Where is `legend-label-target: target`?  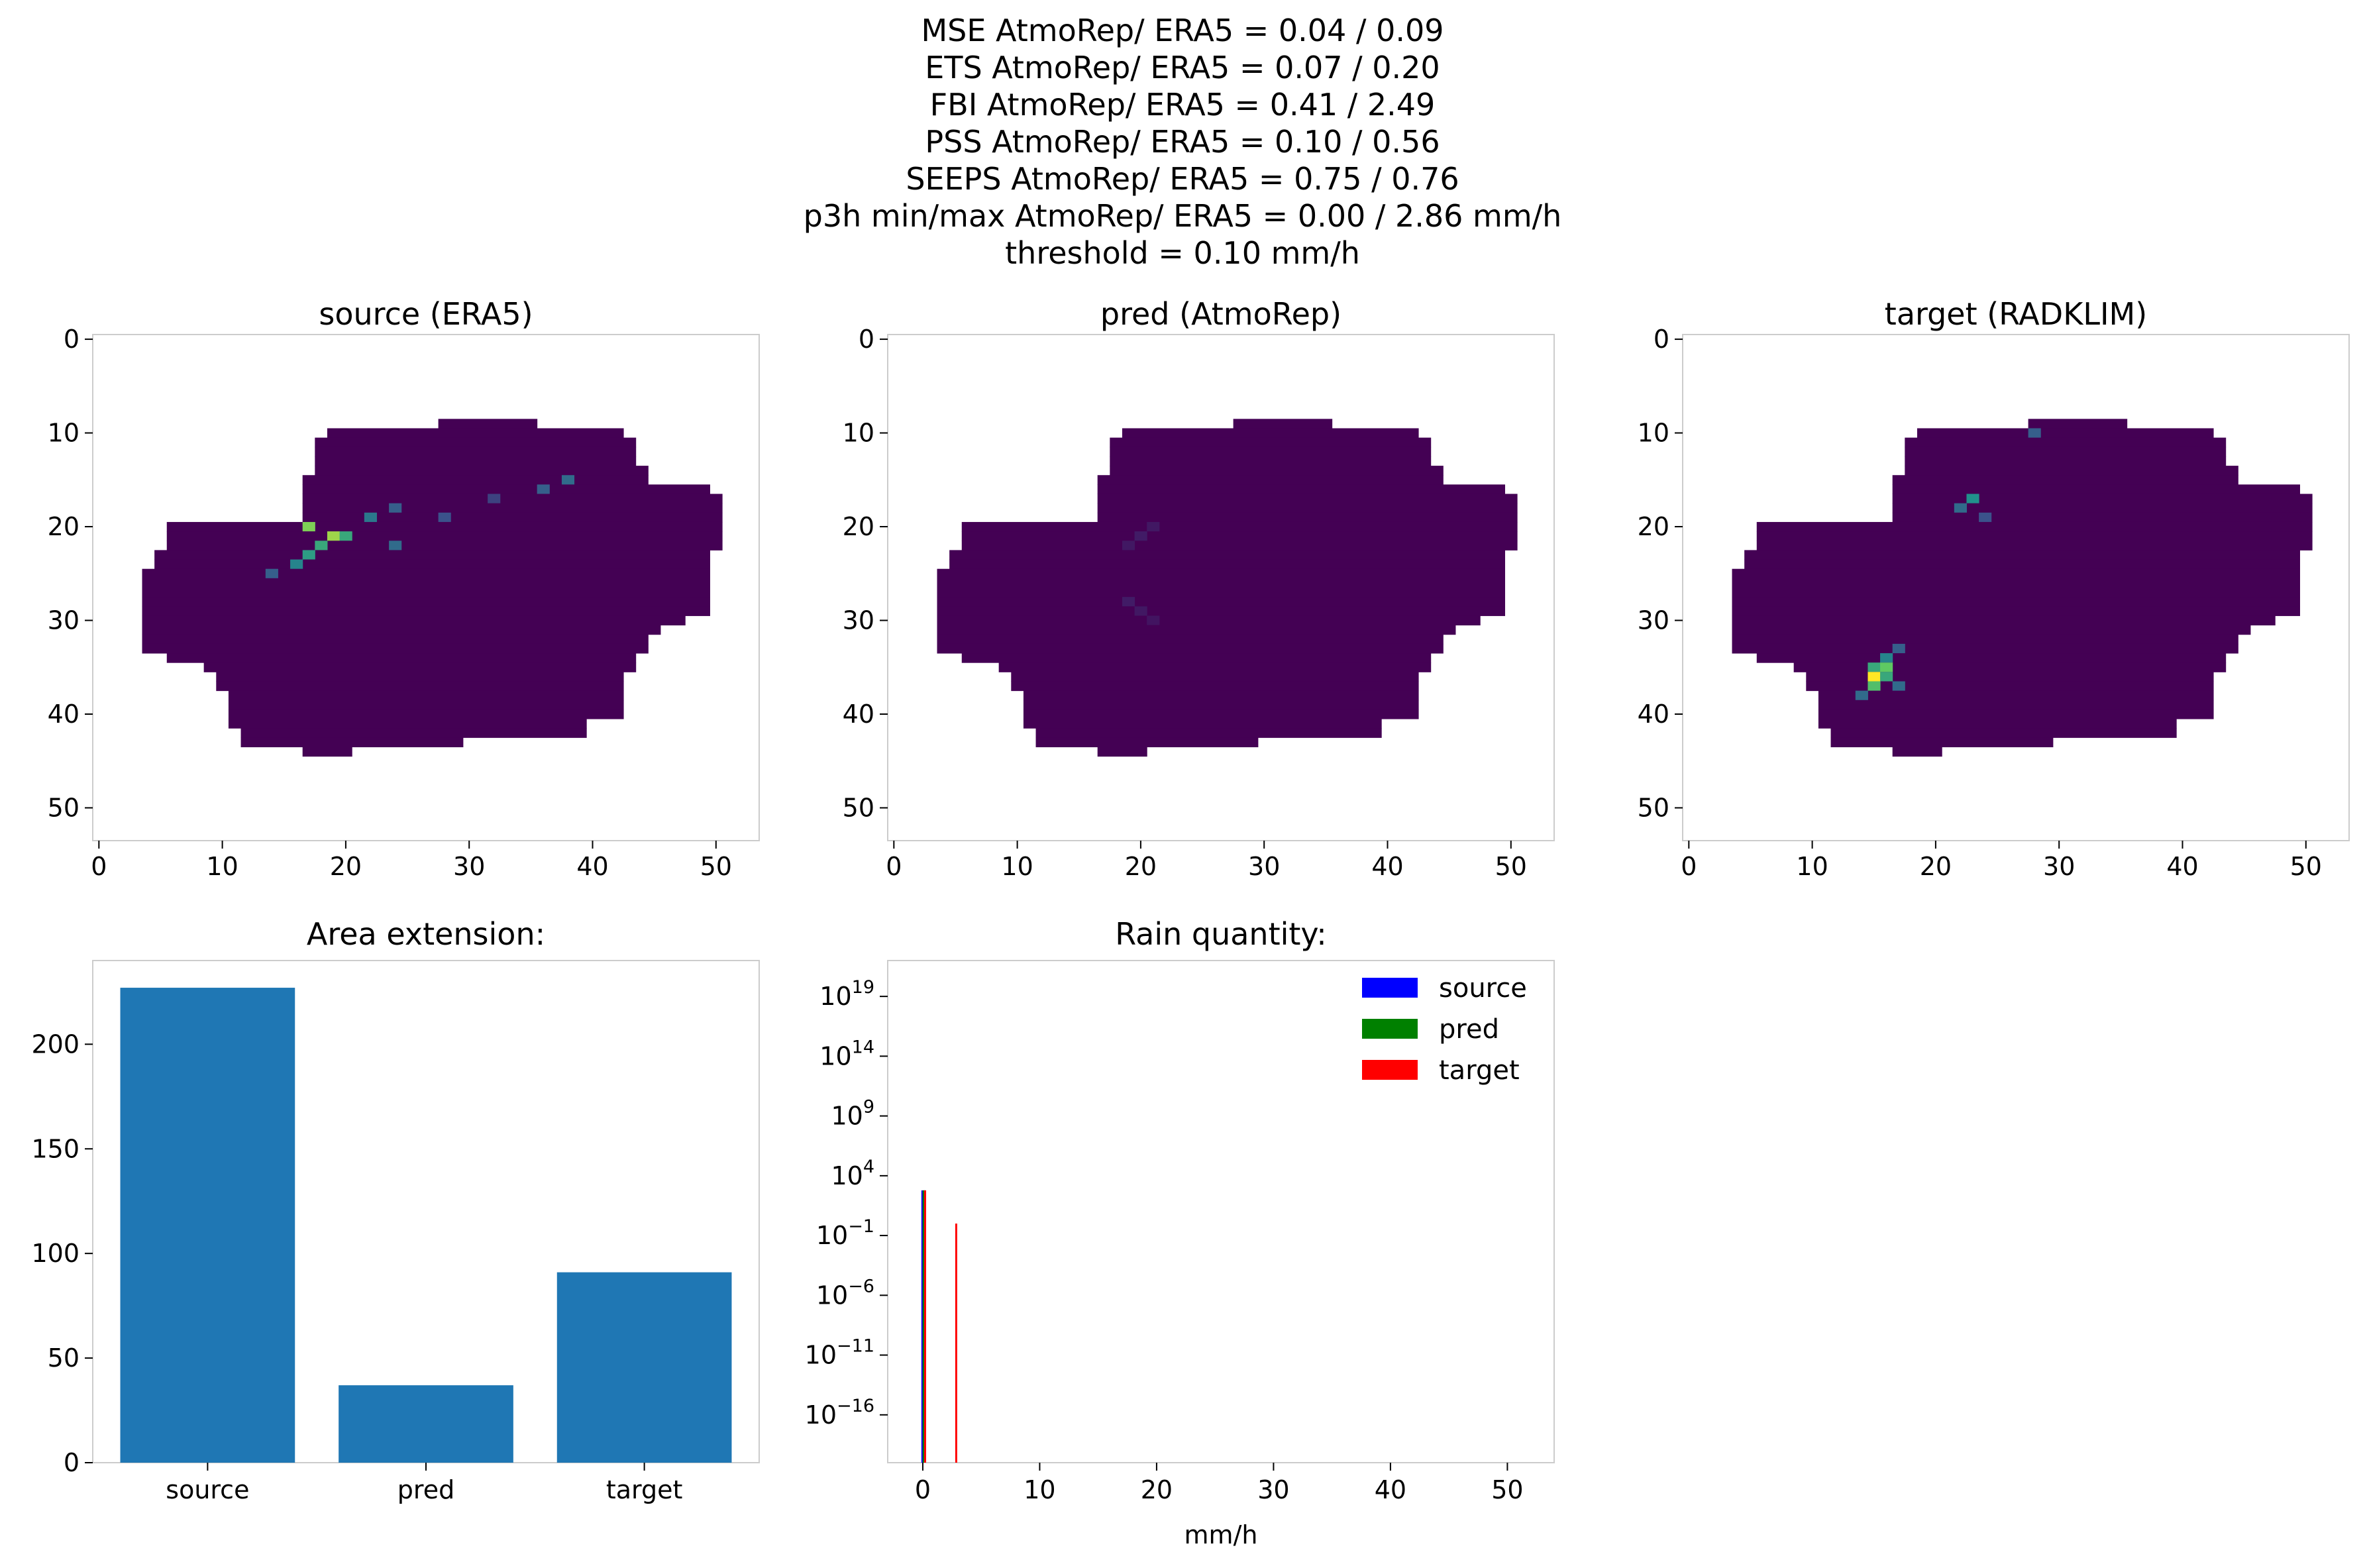 legend-label-target: target is located at coordinates (1479, 1070).